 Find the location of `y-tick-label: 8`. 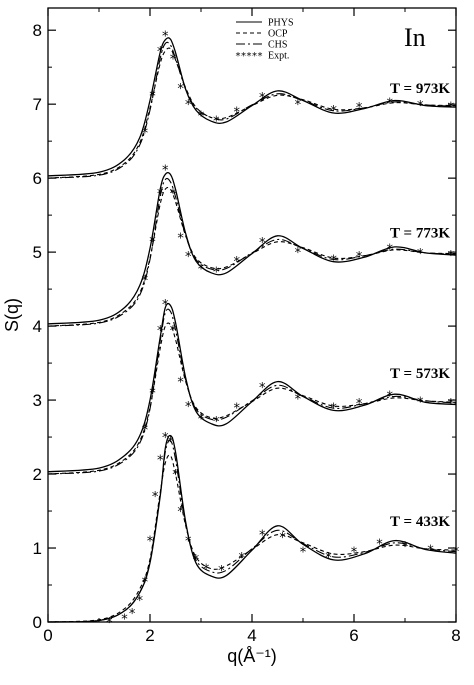

y-tick-label: 8 is located at coordinates (37, 30).